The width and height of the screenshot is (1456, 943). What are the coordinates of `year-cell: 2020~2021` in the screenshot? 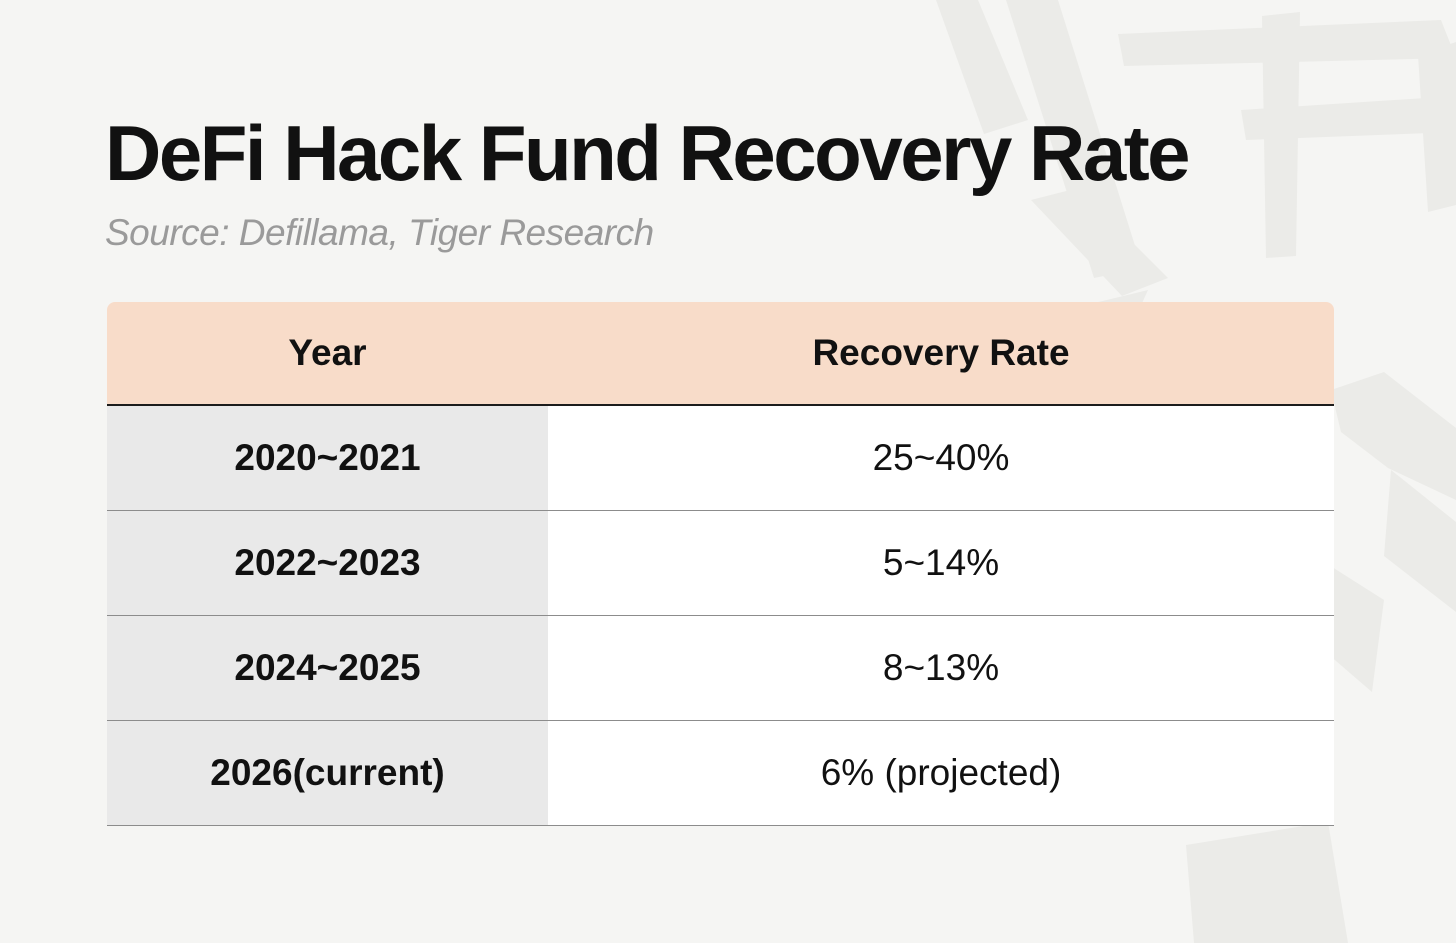 It's located at (327, 458).